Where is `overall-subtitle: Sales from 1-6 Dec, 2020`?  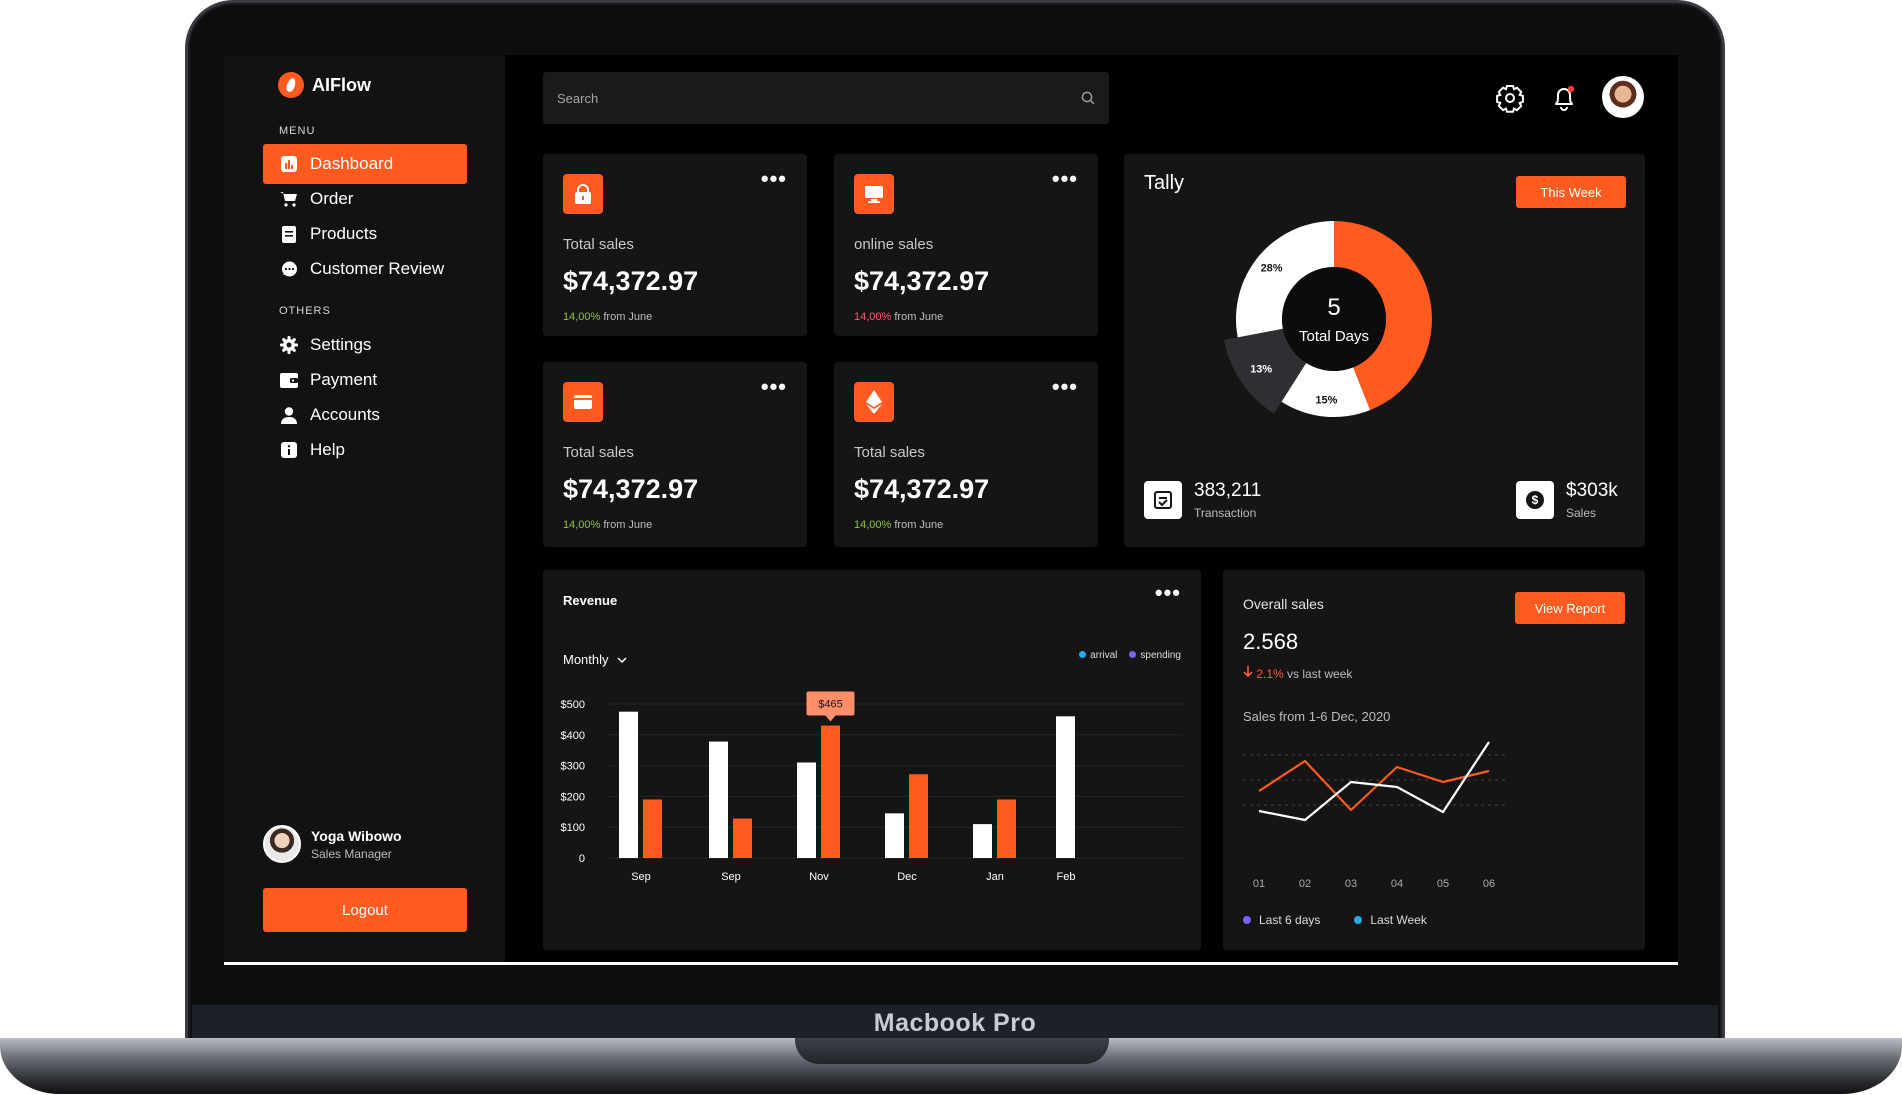
overall-subtitle: Sales from 1-6 Dec, 2020 is located at coordinates (1317, 716).